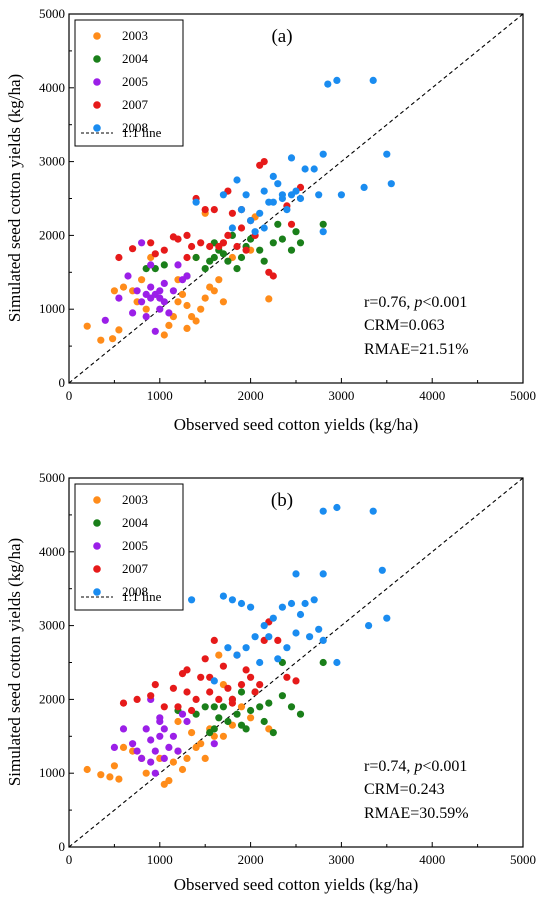 This screenshot has height=897, width=550. I want to click on legend-marker-2008, so click(97, 592).